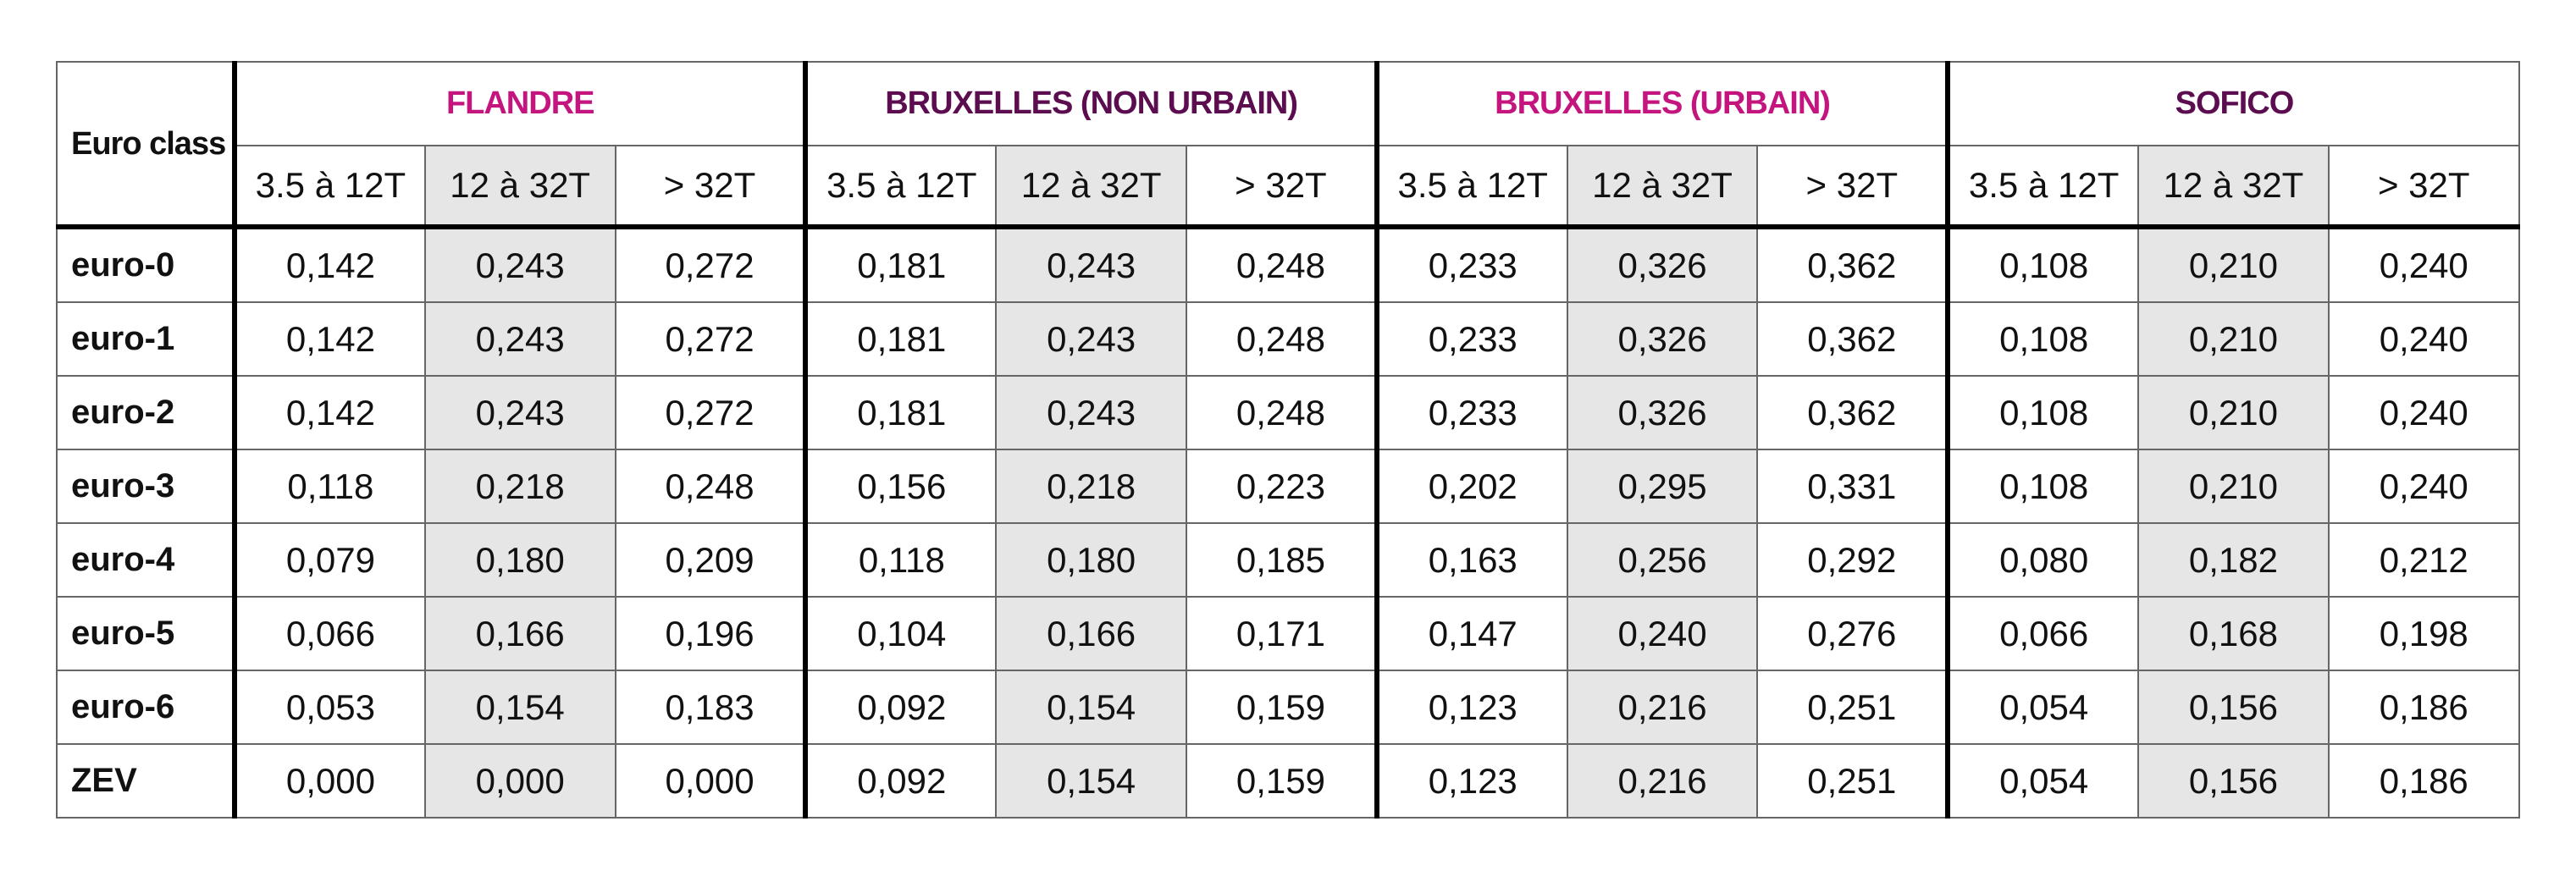 This screenshot has width=2576, height=882. What do you see at coordinates (2233, 633) in the screenshot?
I see `cell: 0,168` at bounding box center [2233, 633].